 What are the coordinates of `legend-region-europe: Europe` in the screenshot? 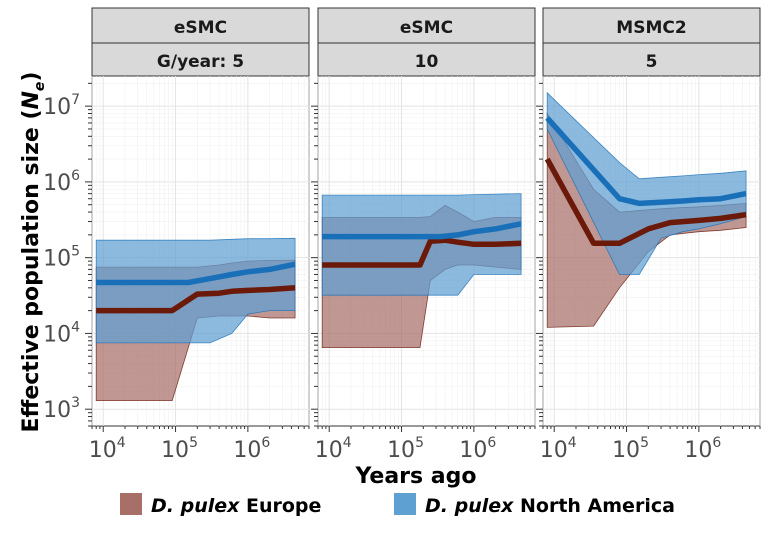 It's located at (280, 506).